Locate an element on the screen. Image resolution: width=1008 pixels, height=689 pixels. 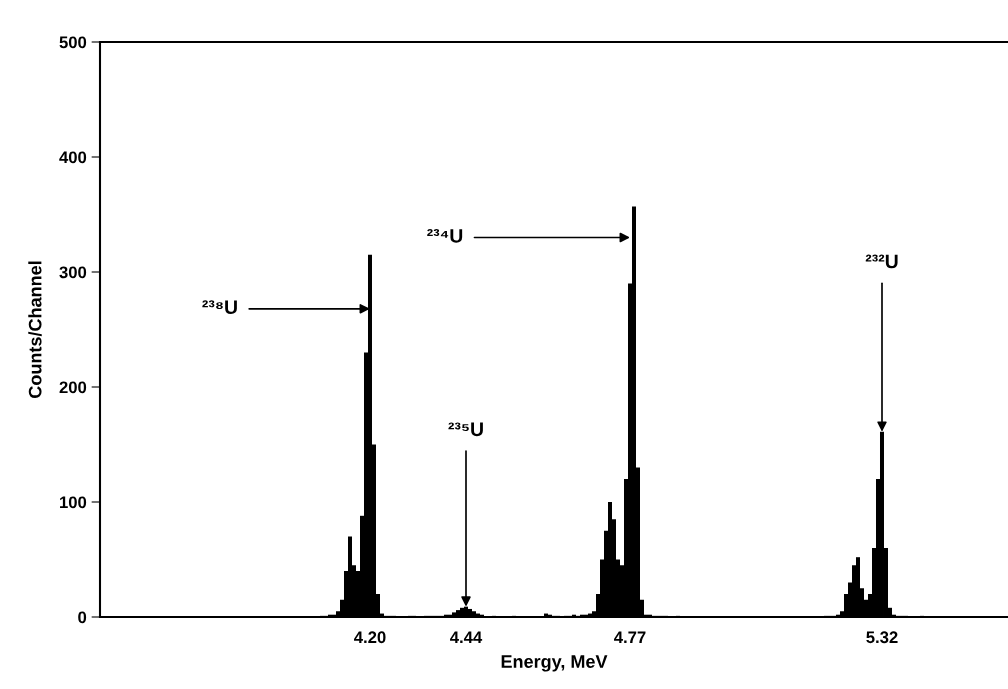
annotation: ²³²U is located at coordinates (881, 261).